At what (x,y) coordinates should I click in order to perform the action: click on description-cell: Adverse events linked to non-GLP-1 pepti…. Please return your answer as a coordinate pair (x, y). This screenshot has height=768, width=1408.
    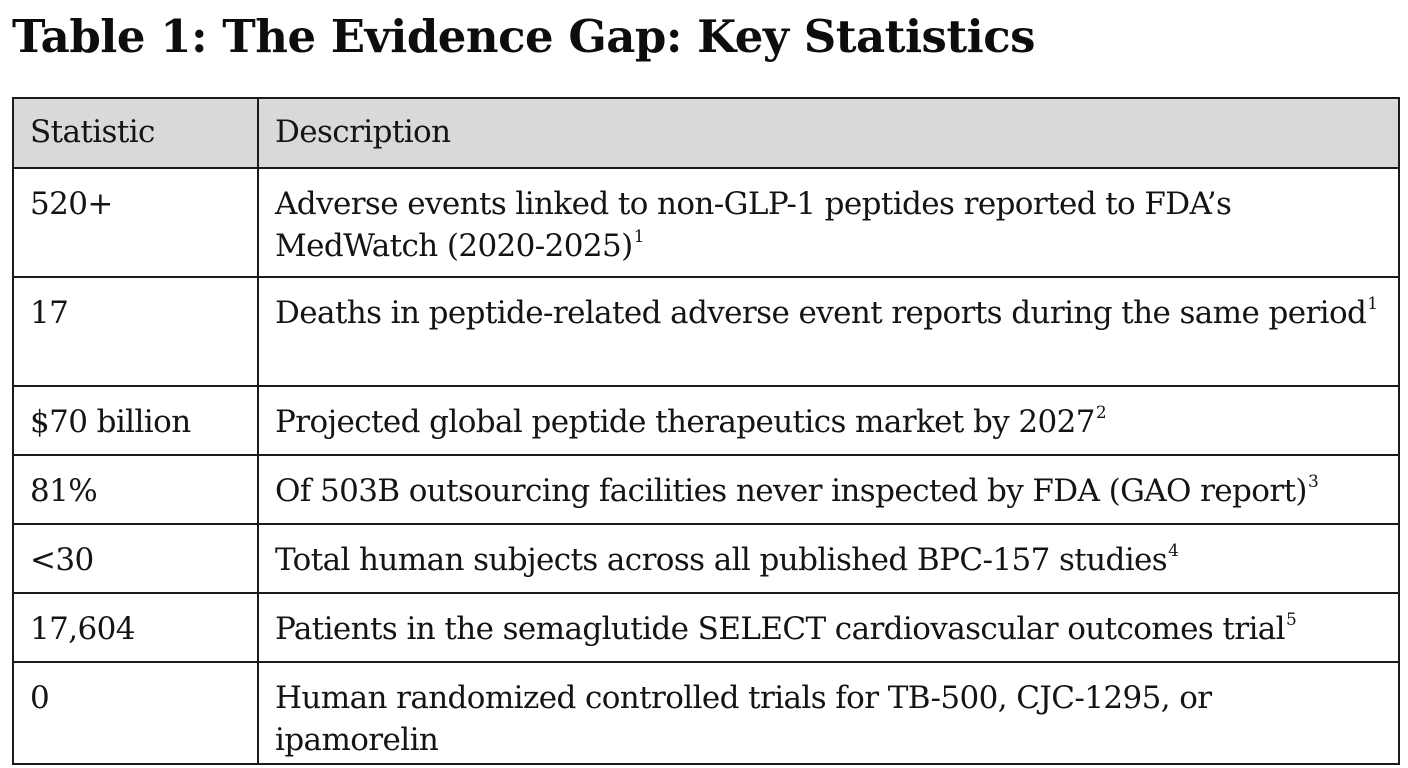
    Looking at the image, I should click on (828, 222).